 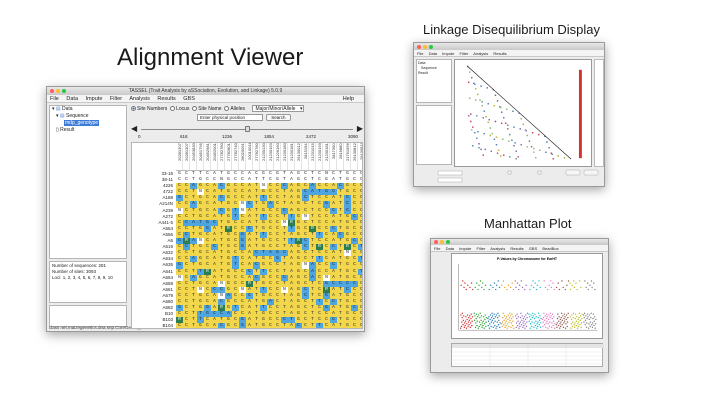 I want to click on man-menu-filter: Filter, so click(x=481, y=248).